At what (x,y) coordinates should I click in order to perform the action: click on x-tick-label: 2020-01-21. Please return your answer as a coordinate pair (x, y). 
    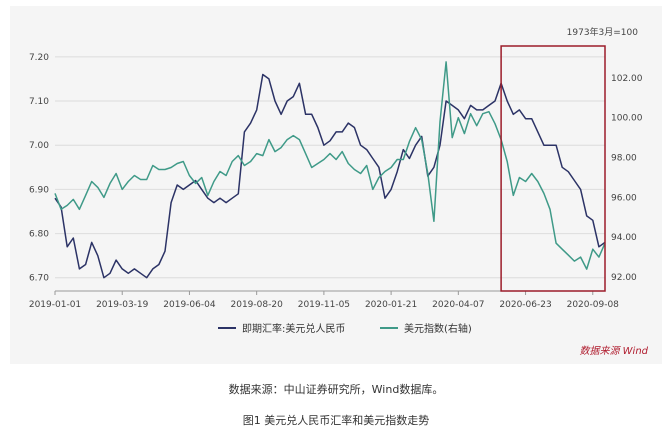
    Looking at the image, I should click on (391, 305).